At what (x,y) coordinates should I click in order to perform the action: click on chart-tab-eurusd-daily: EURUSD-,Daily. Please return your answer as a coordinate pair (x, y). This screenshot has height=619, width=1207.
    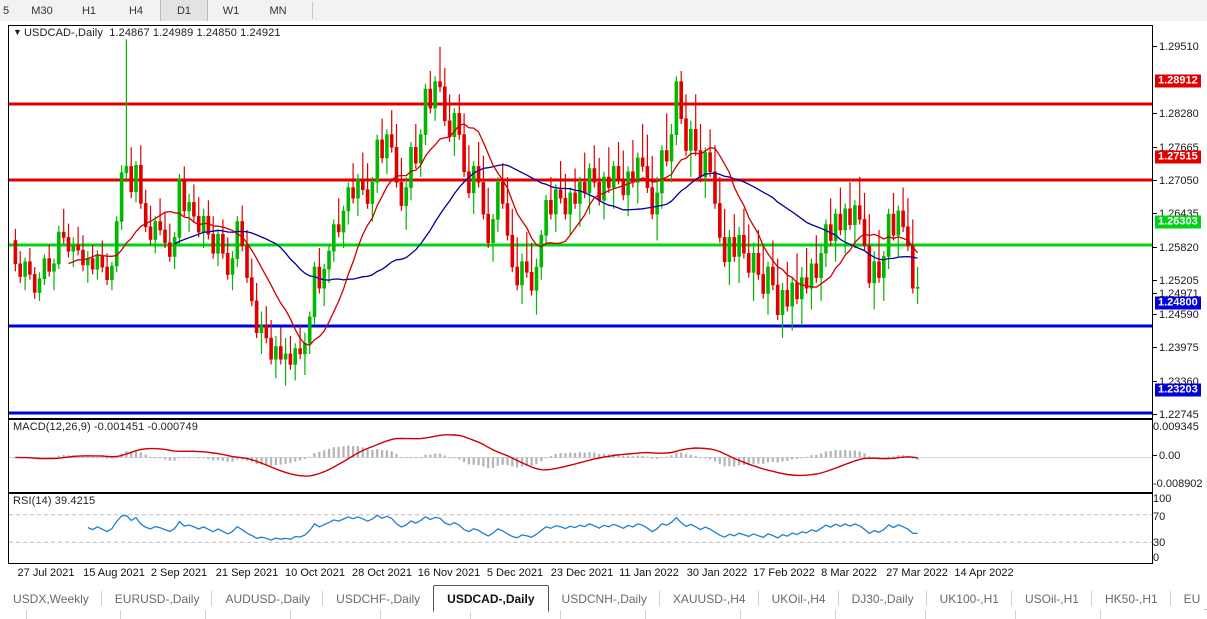
    Looking at the image, I should click on (157, 598).